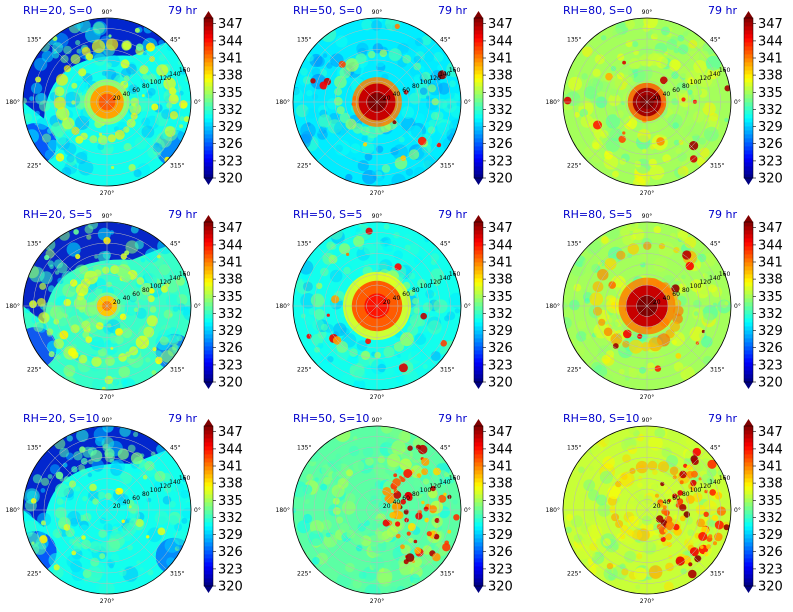 This screenshot has width=793, height=612. Describe the element at coordinates (601, 418) in the screenshot. I see `panel-title: RH=80, S=10` at that location.